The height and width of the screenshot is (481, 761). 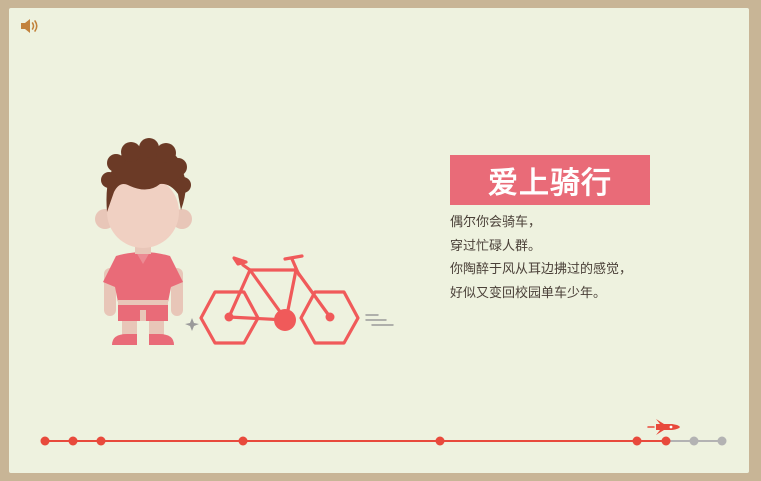 I want to click on speaker-icon, so click(x=30, y=26).